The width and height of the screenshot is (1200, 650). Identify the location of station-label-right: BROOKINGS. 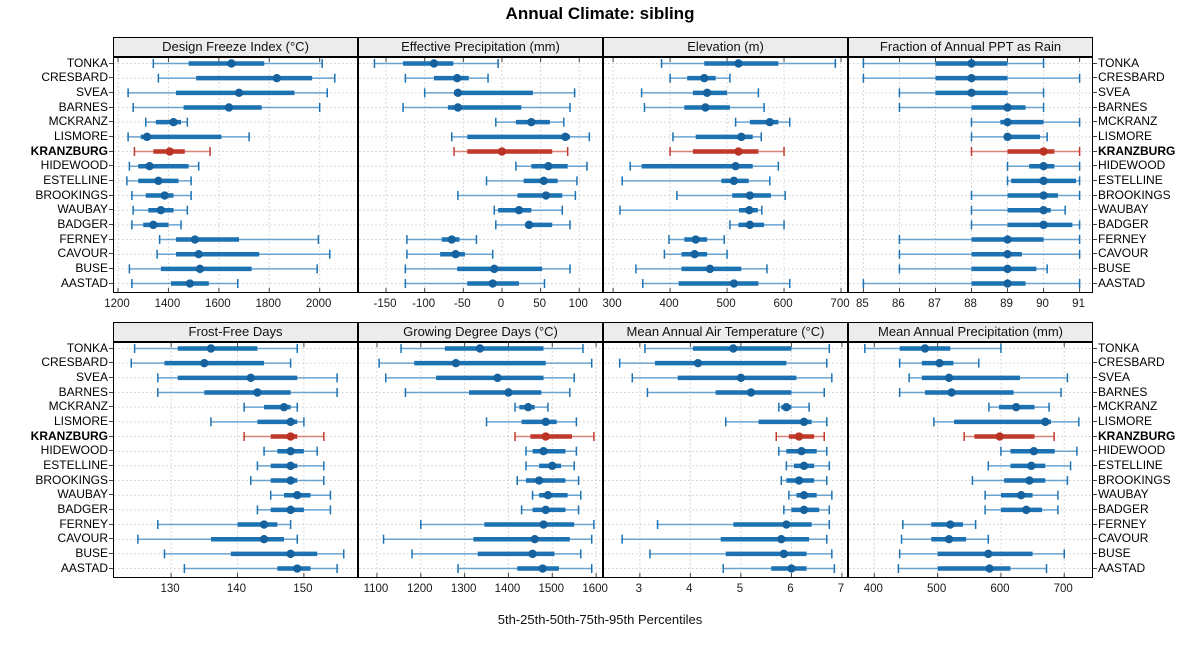
(1134, 479).